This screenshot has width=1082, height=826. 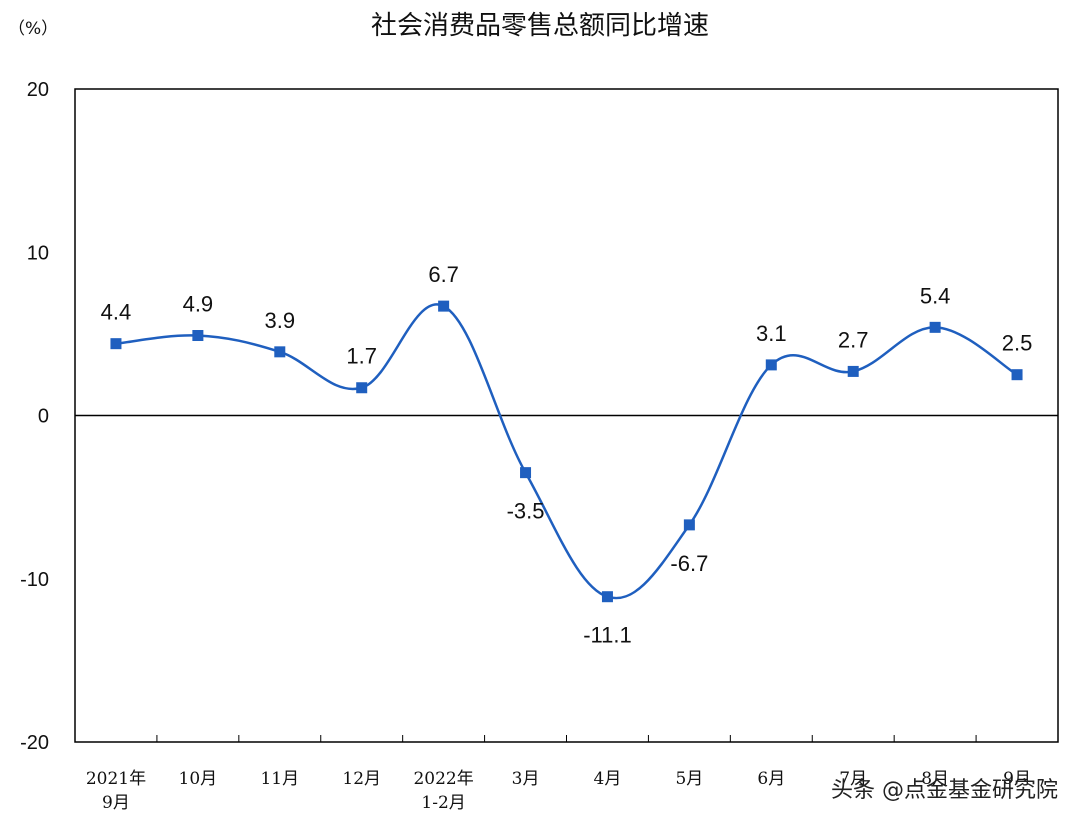 I want to click on x-tick-label: 2021年, so click(x=116, y=779).